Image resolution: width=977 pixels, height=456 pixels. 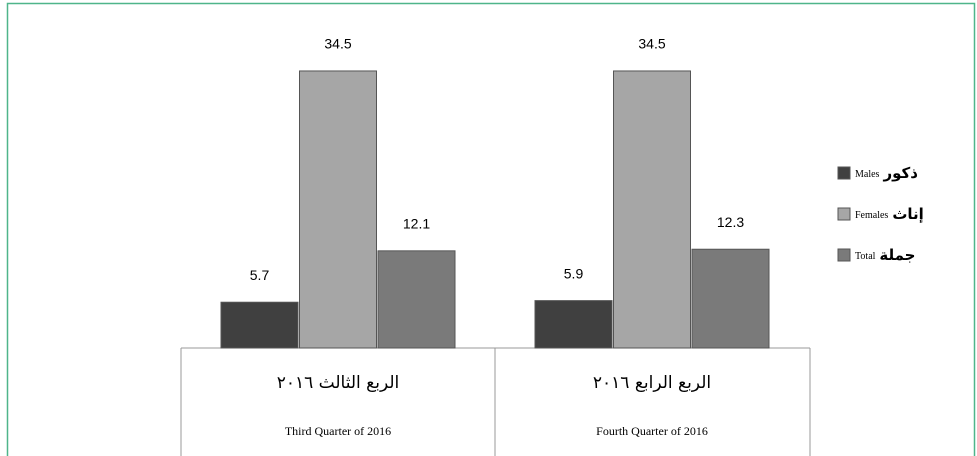 I want to click on category-label-en: Fourth Quarter of 2016, so click(x=652, y=431).